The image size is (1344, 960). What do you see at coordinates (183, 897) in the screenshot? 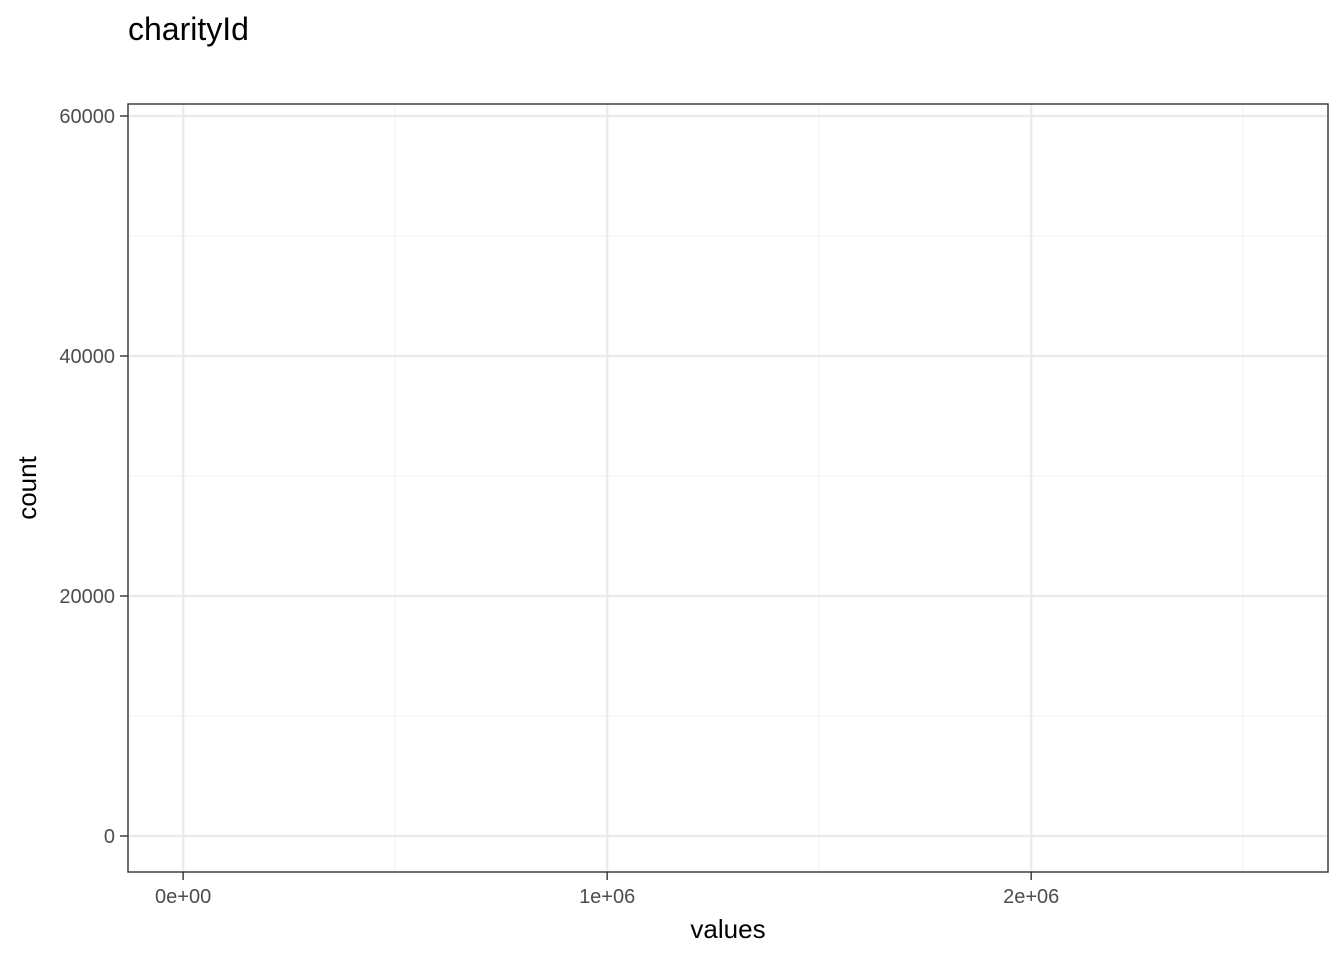
I see `x-tick-label: 0e+00` at bounding box center [183, 897].